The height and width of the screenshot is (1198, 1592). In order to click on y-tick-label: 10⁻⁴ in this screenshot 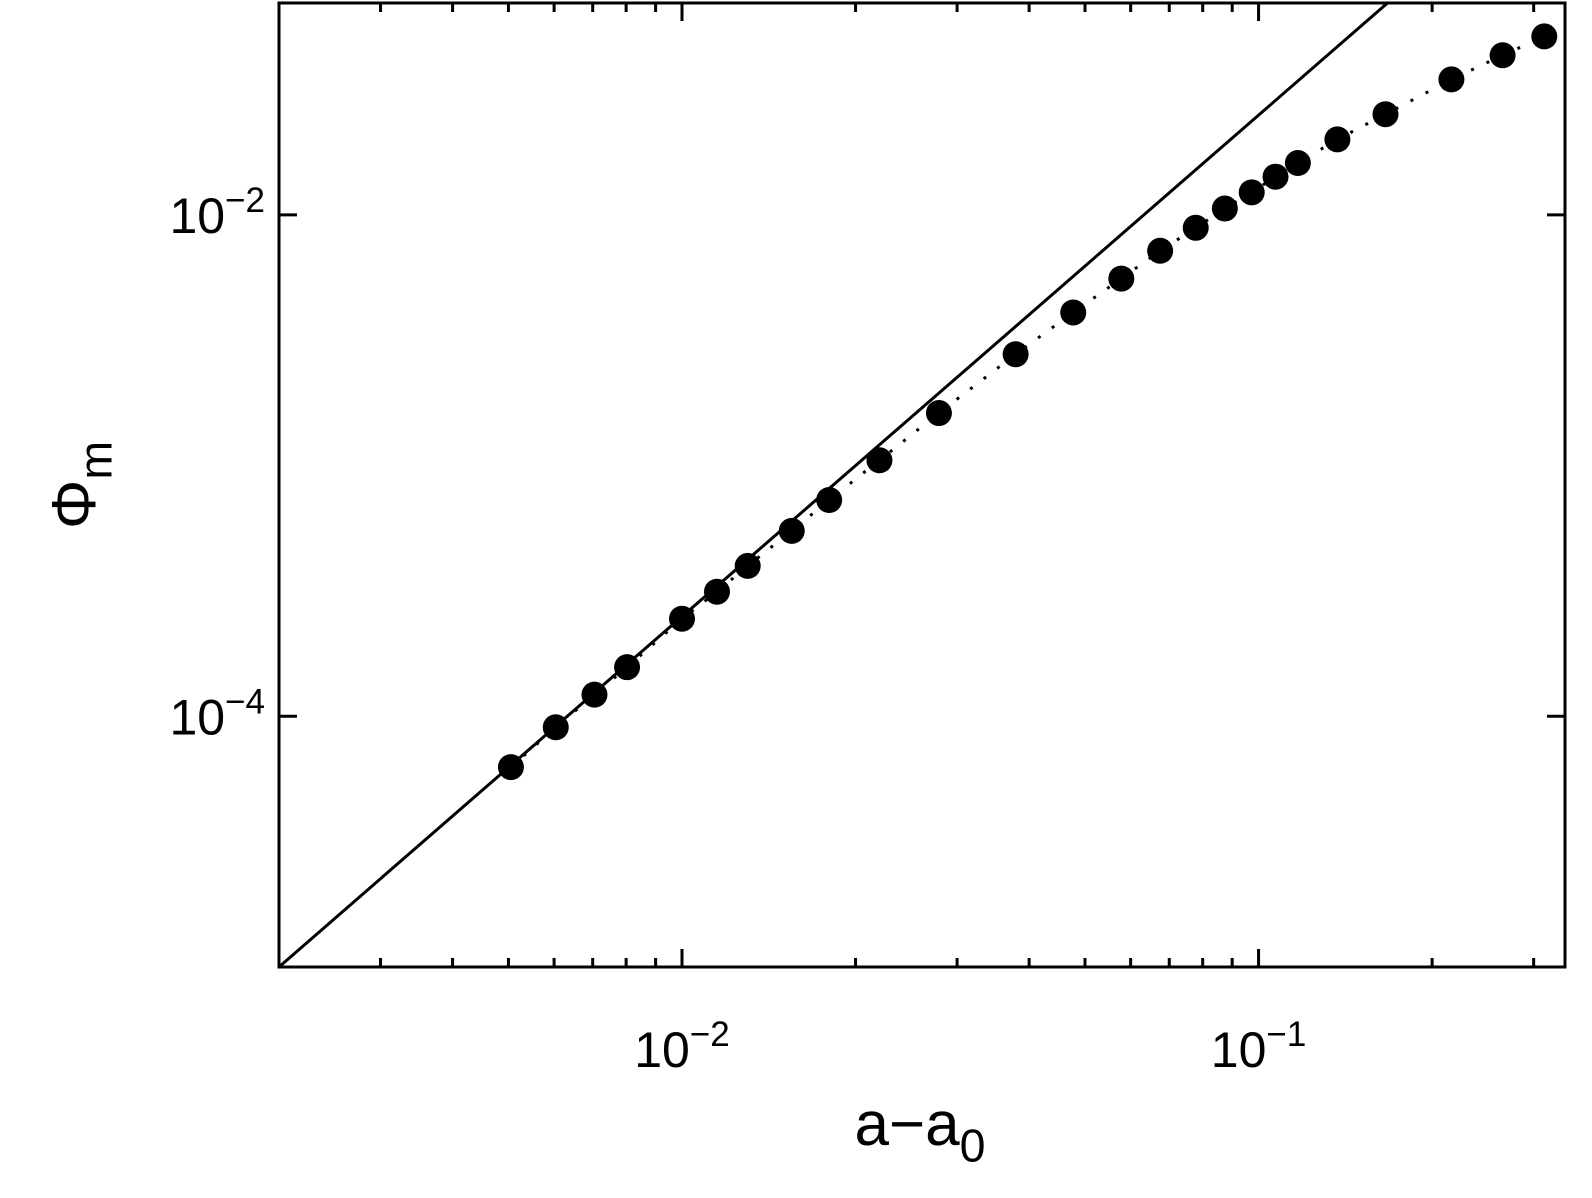, I will do `click(217, 713)`.